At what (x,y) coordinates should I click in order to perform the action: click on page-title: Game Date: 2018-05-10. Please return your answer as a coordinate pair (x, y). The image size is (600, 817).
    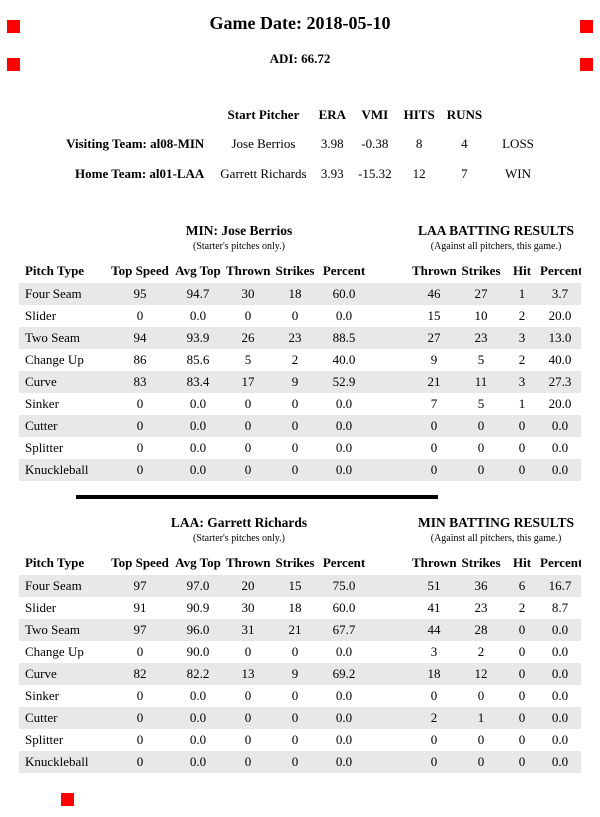
    Looking at the image, I should click on (300, 23).